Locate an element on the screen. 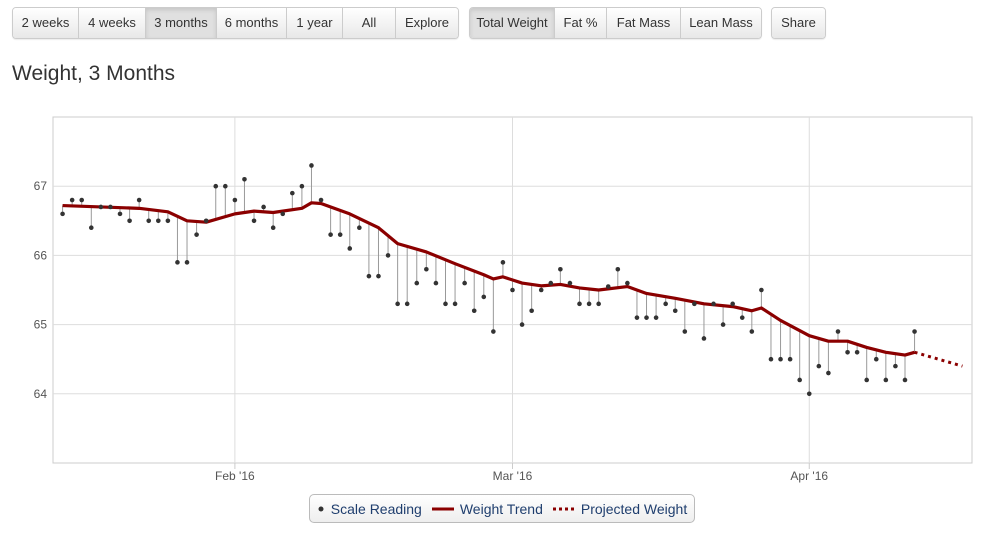  range-all-button: All is located at coordinates (369, 23).